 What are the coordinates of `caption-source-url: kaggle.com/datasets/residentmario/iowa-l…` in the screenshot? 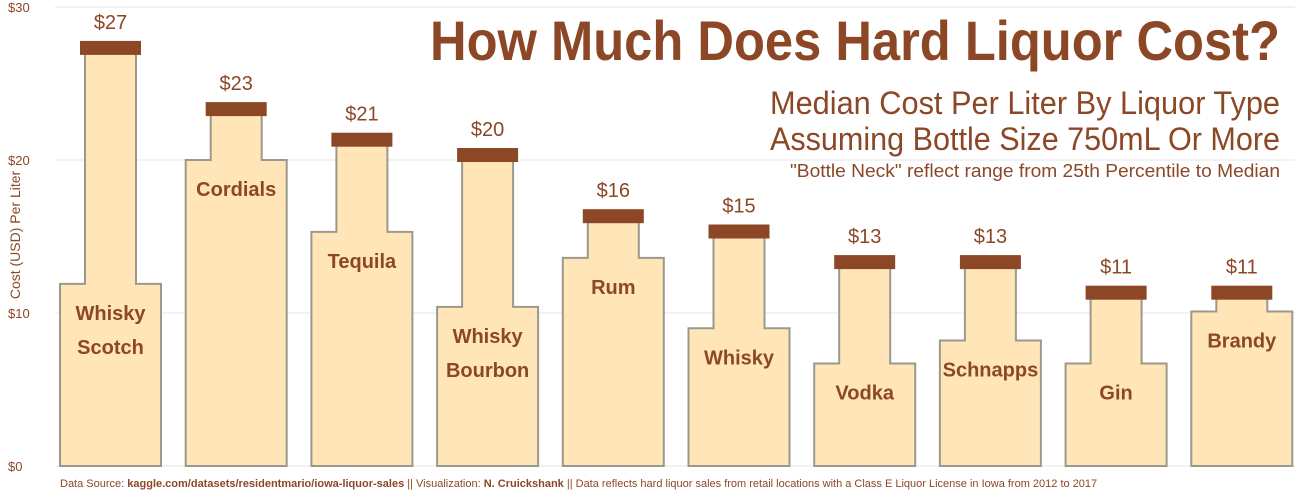 It's located at (266, 484).